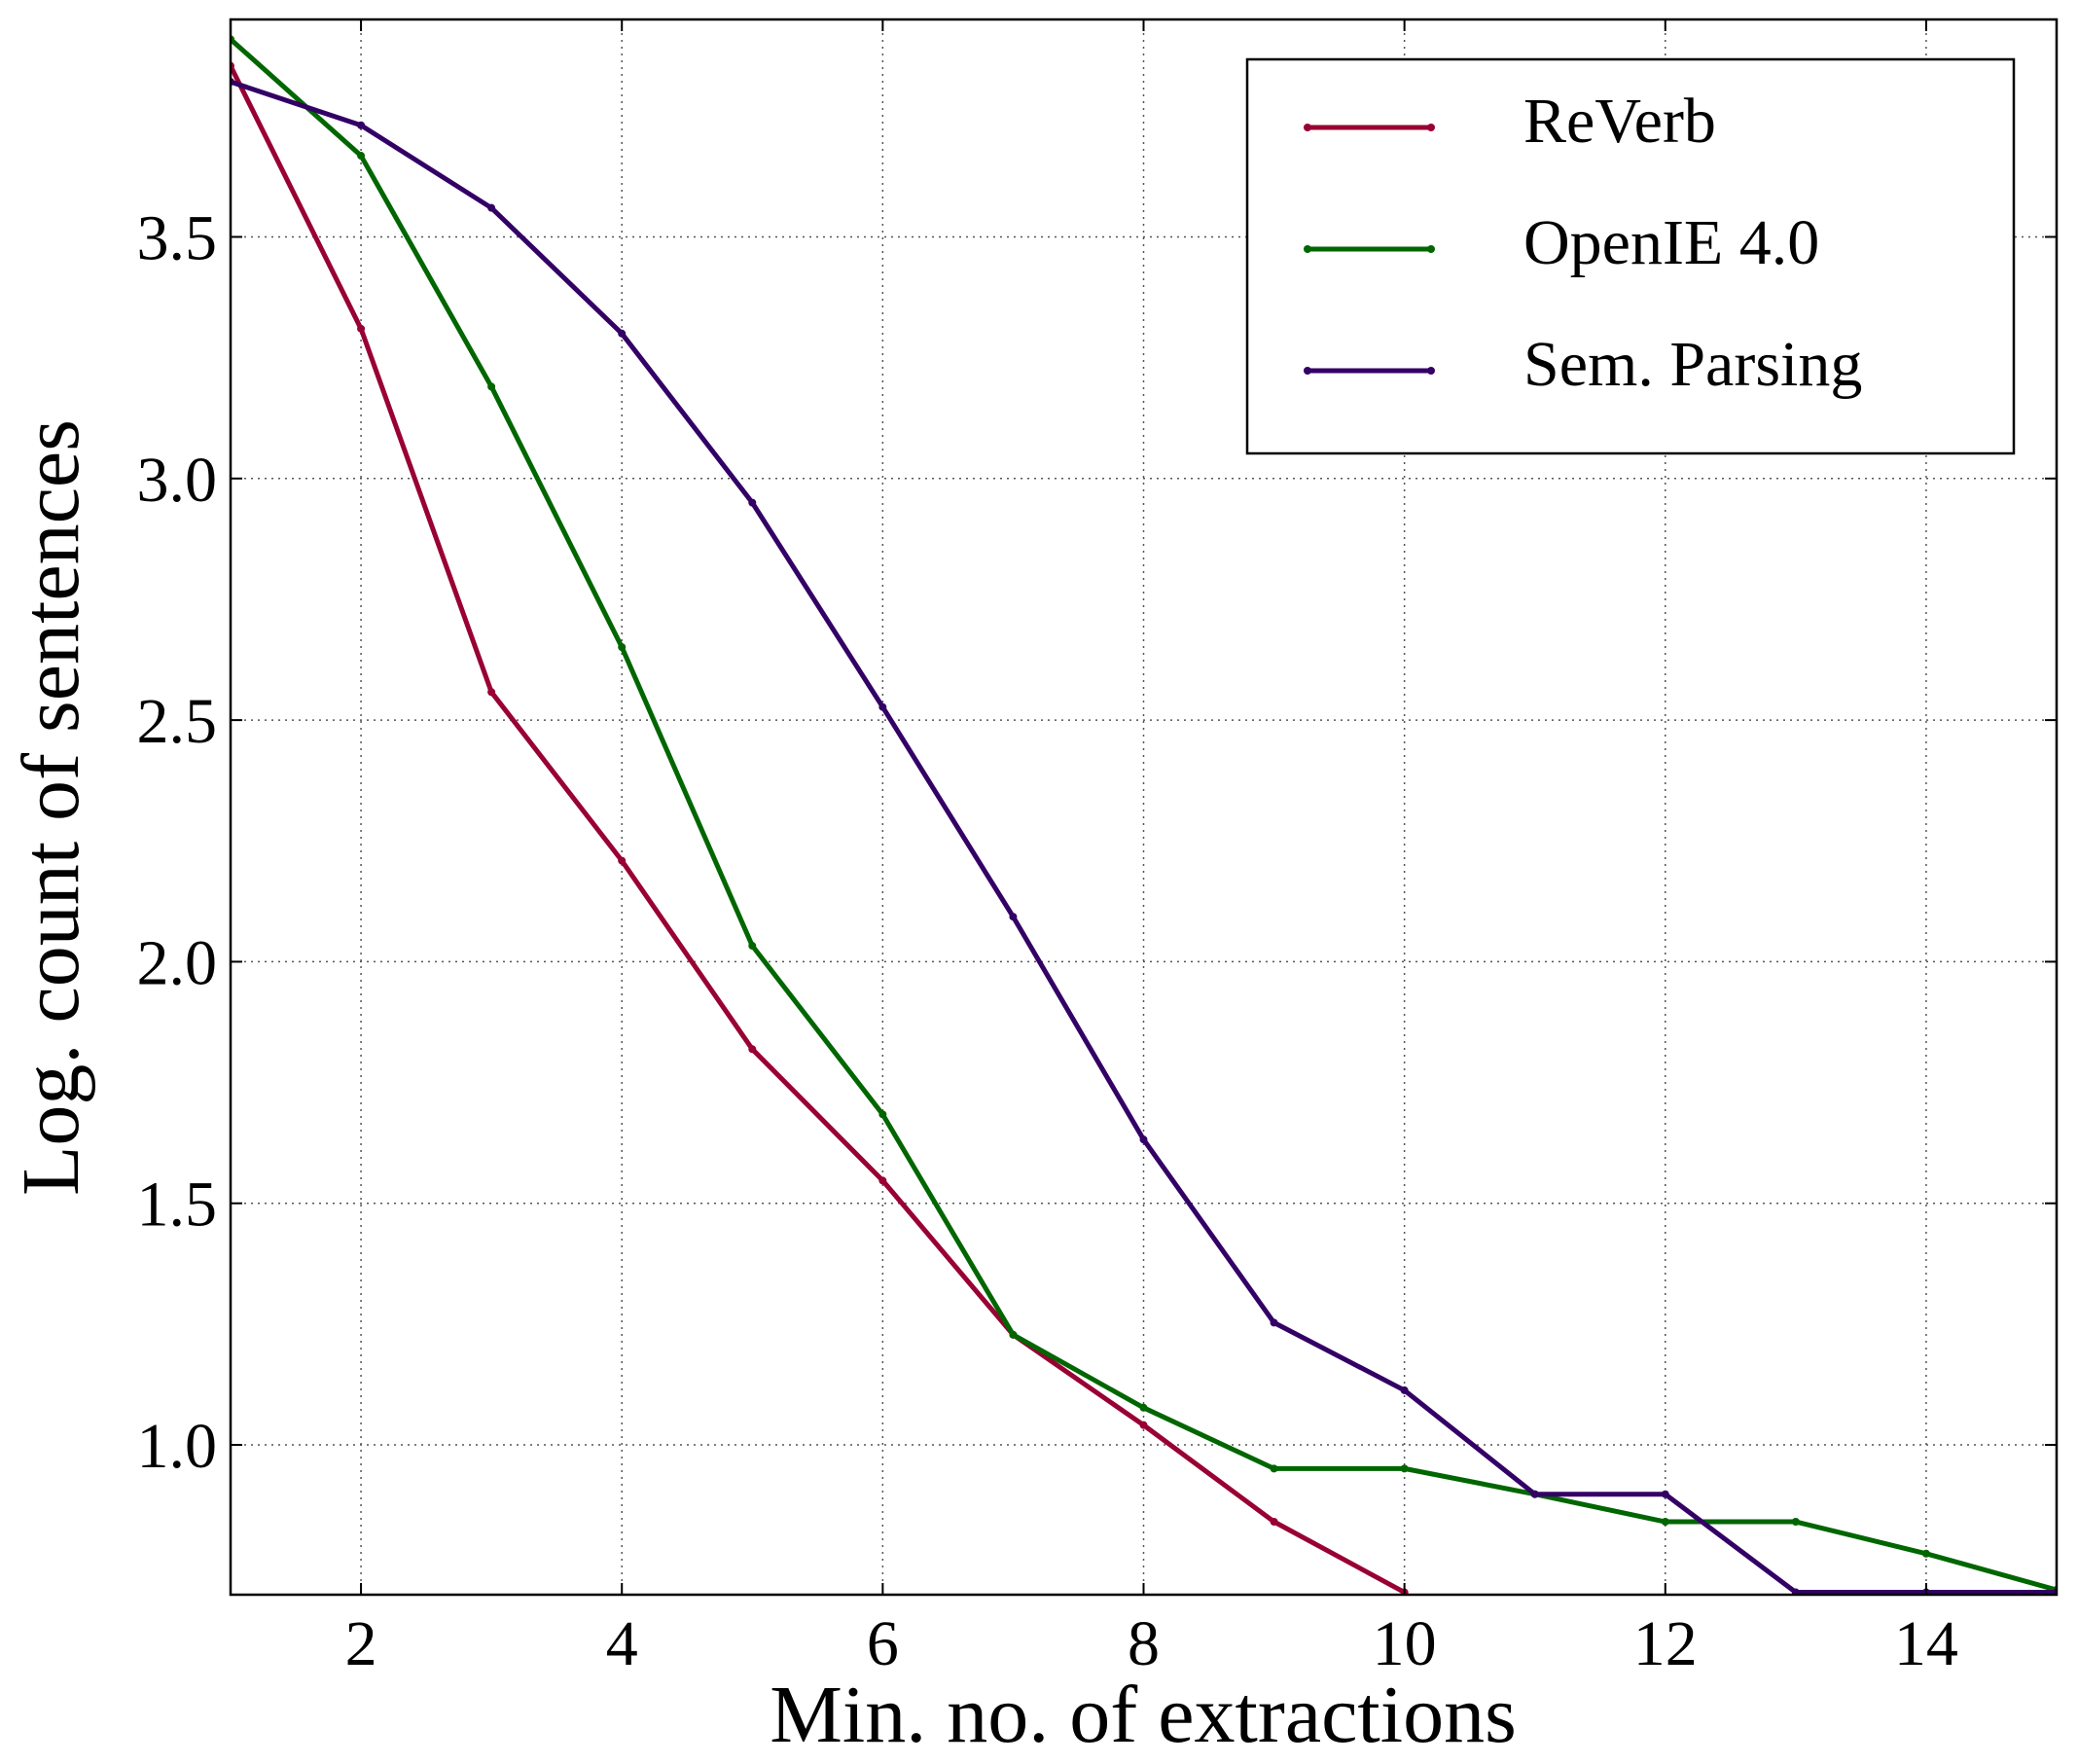 The width and height of the screenshot is (2078, 1764). I want to click on x-tick-label: 8, so click(1144, 1643).